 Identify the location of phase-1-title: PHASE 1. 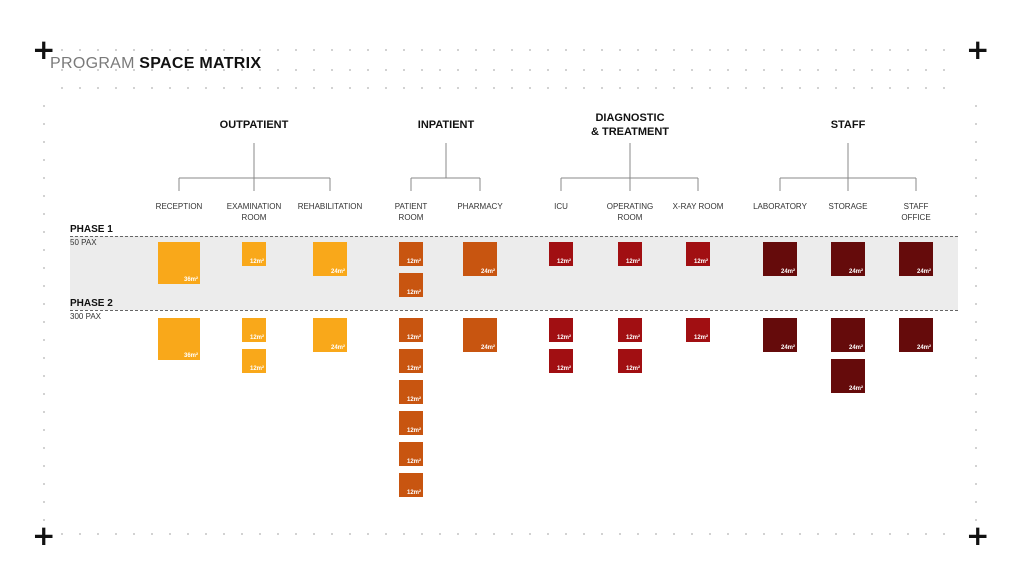
(91, 229).